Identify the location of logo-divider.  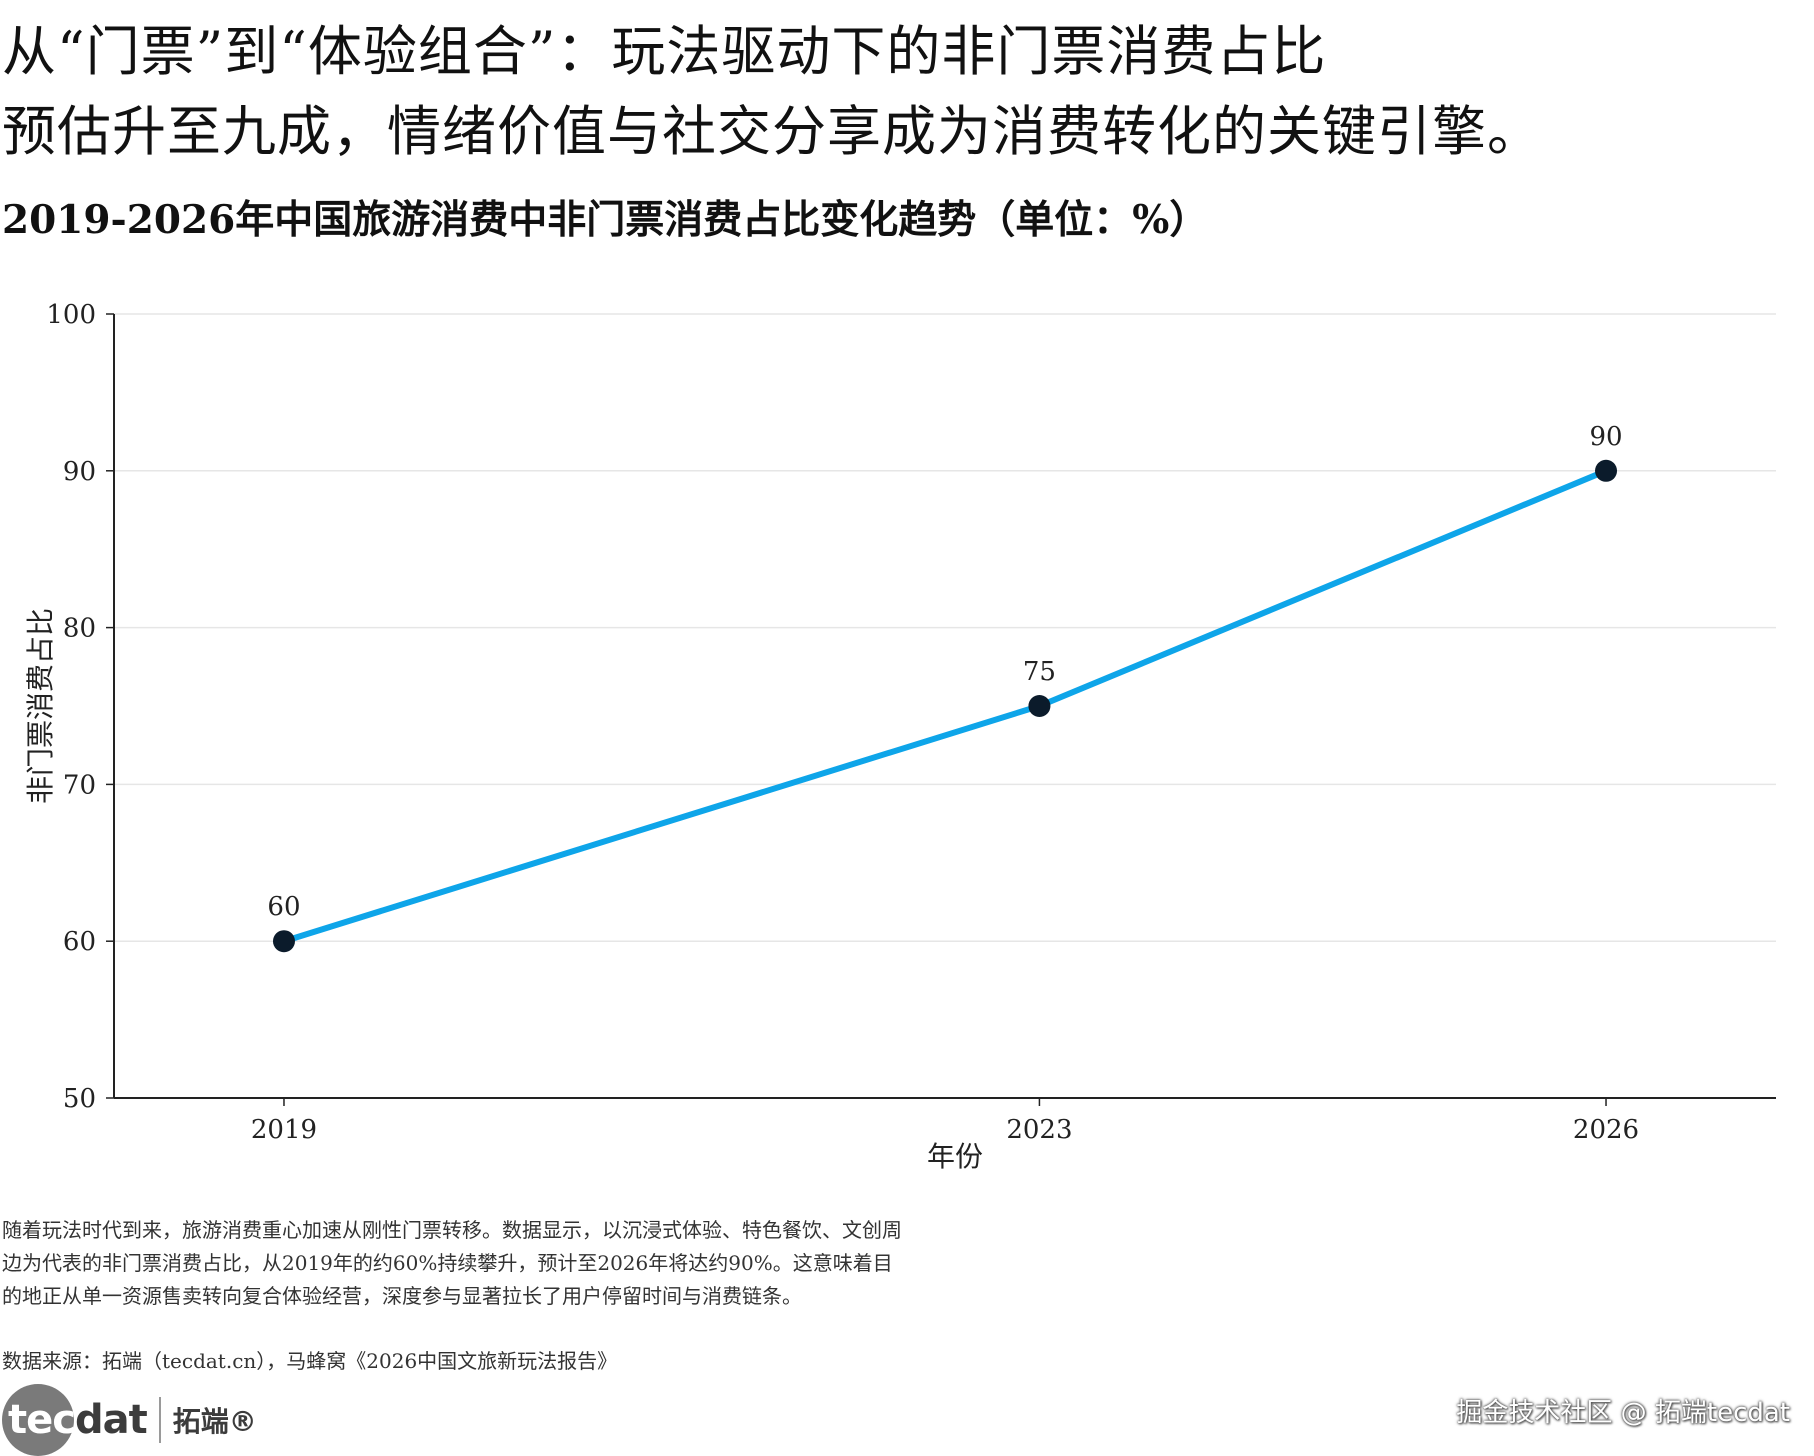
(159, 1420).